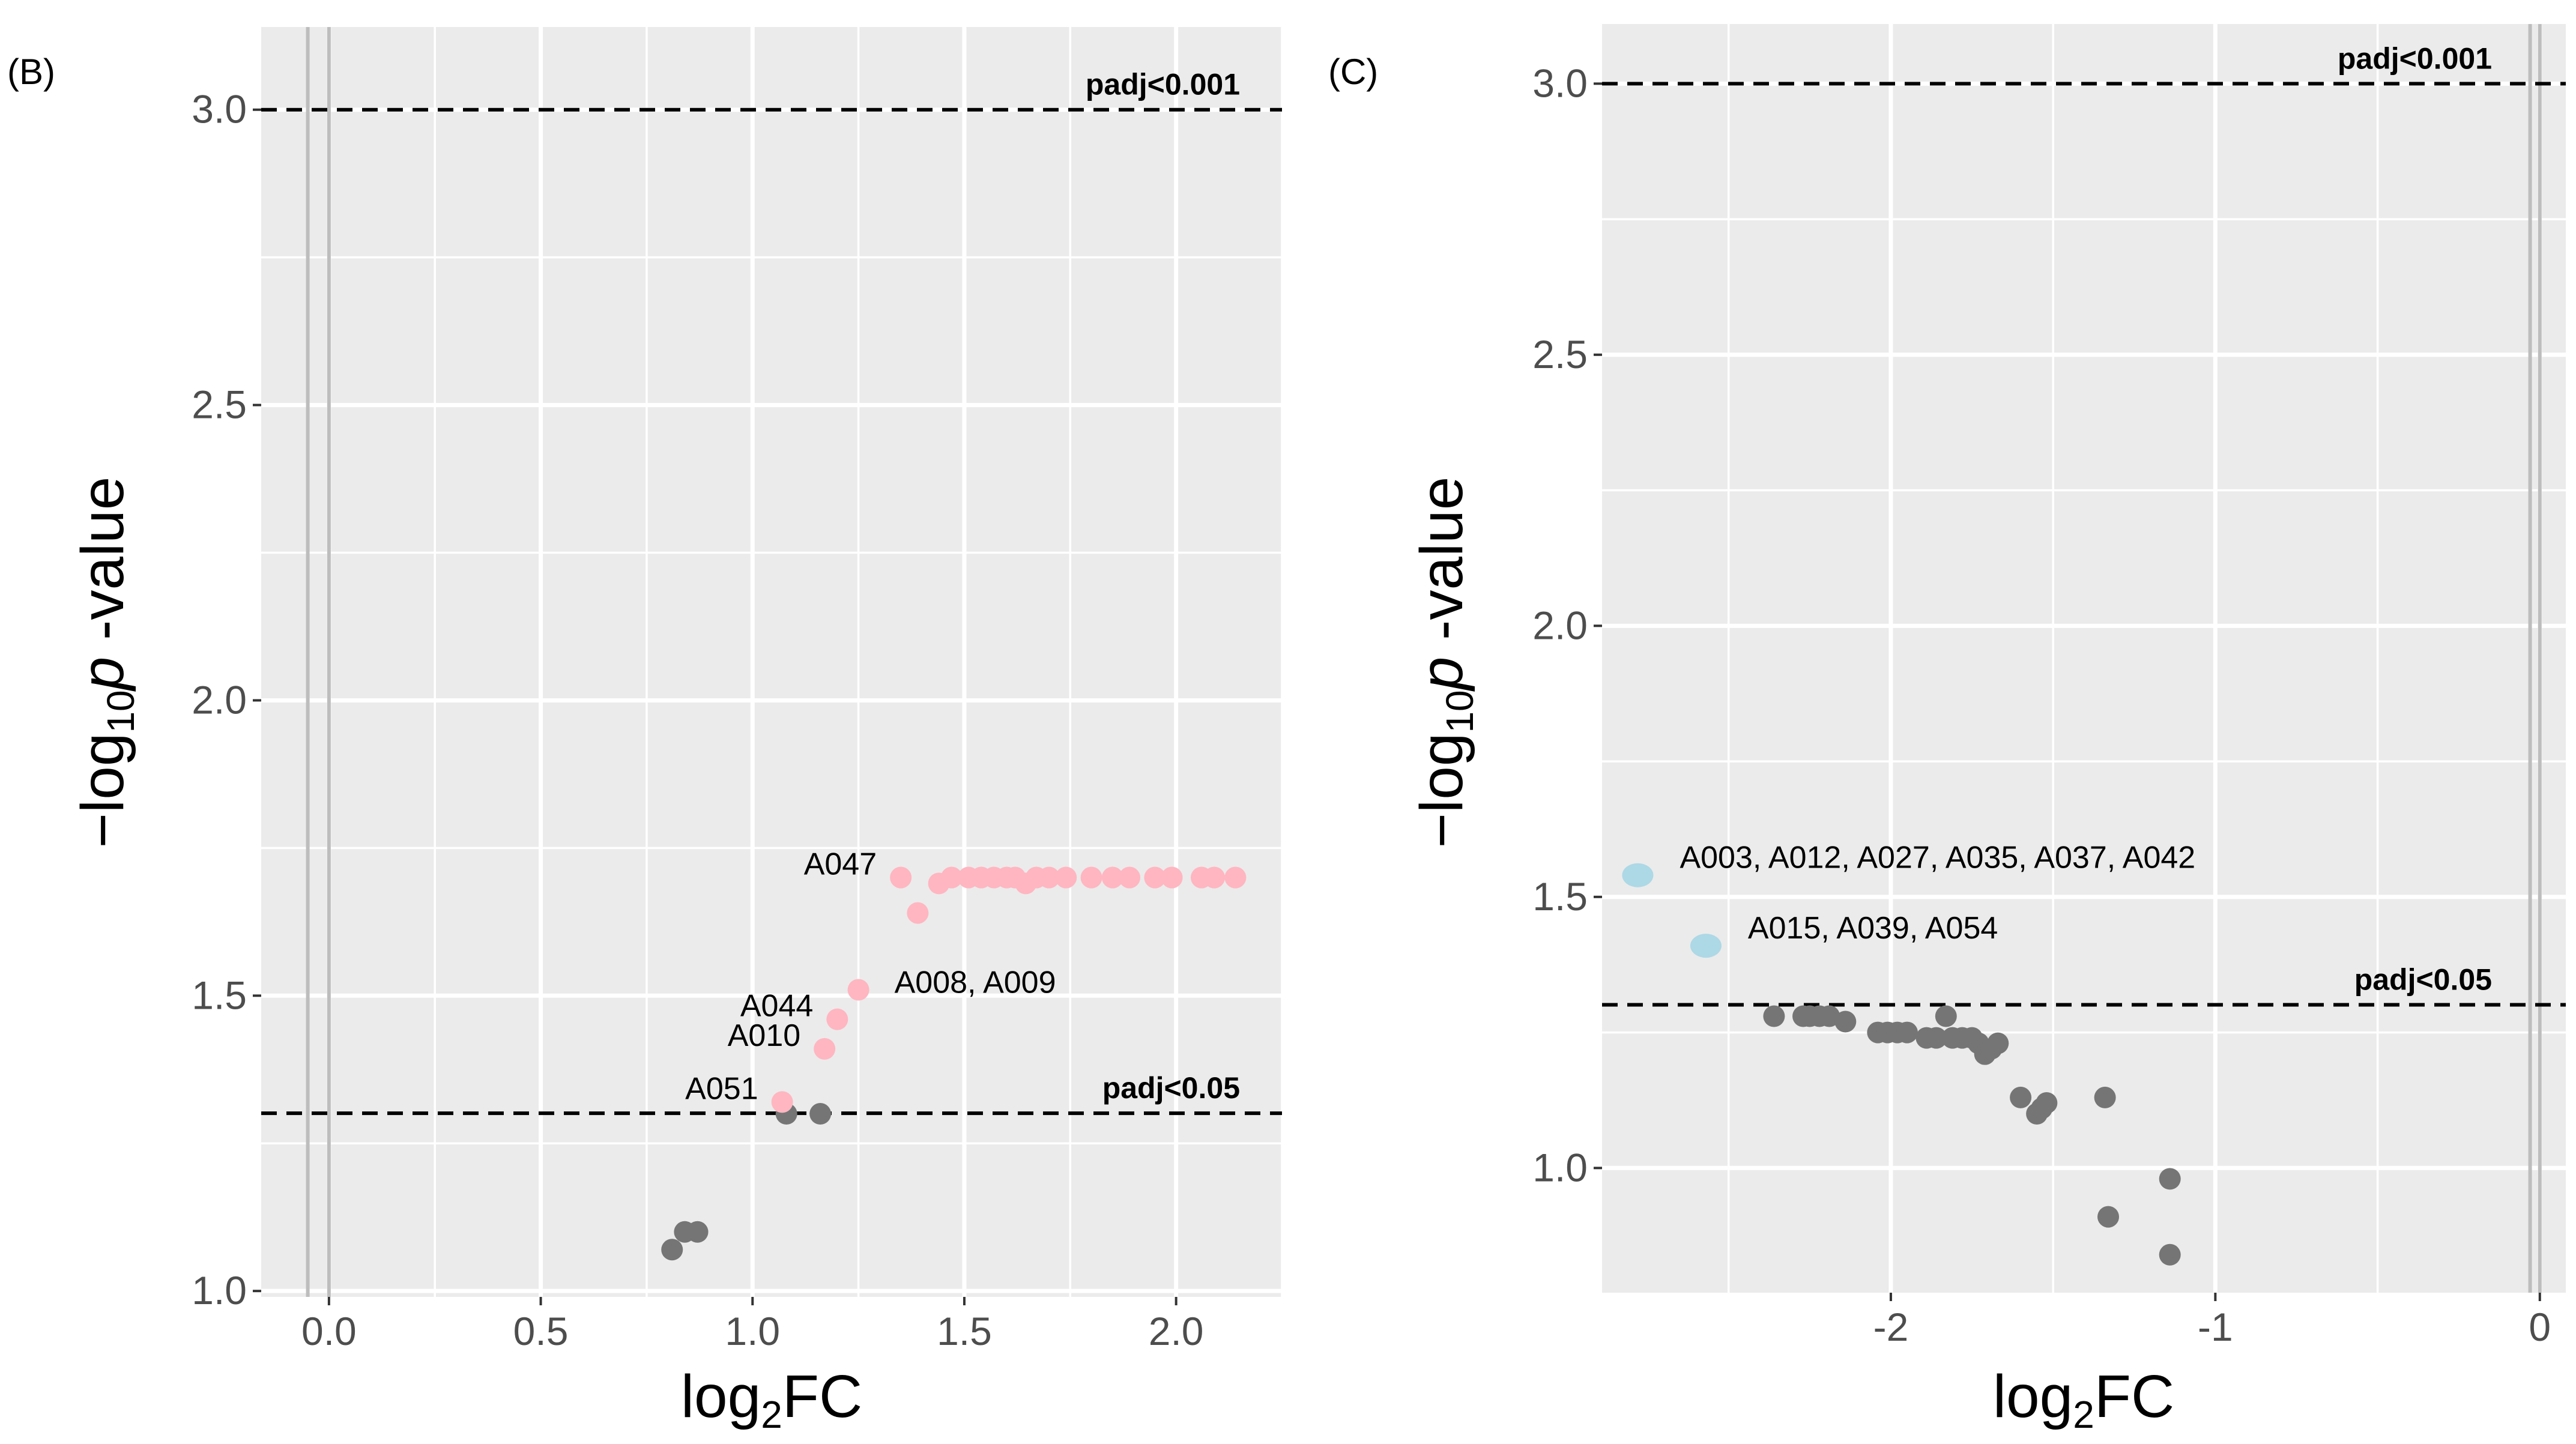 The image size is (2576, 1444). Describe the element at coordinates (1873, 929) in the screenshot. I see `point-label: A015, A039, A054` at that location.